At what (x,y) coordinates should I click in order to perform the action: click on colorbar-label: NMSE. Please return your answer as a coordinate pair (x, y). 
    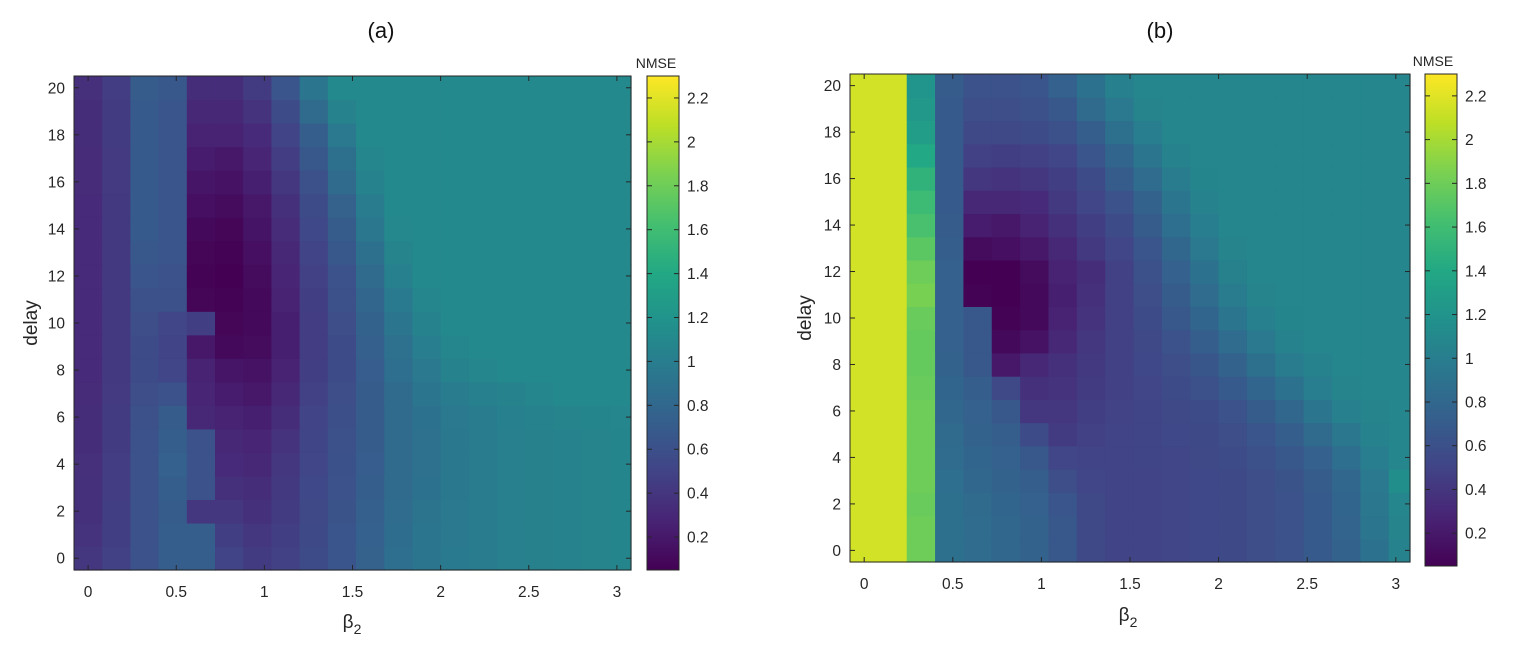
    Looking at the image, I should click on (656, 63).